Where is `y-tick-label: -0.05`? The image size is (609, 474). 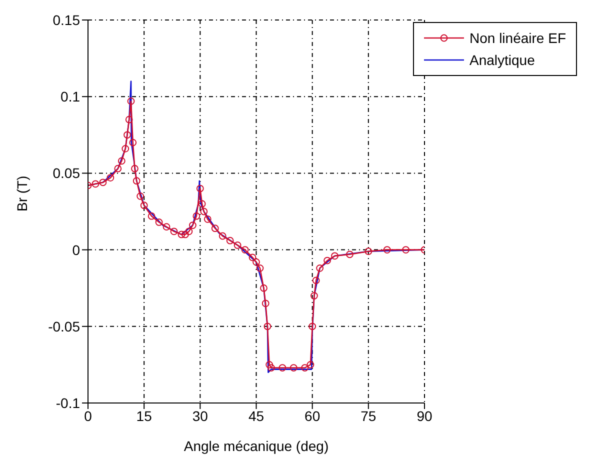 y-tick-label: -0.05 is located at coordinates (64, 326).